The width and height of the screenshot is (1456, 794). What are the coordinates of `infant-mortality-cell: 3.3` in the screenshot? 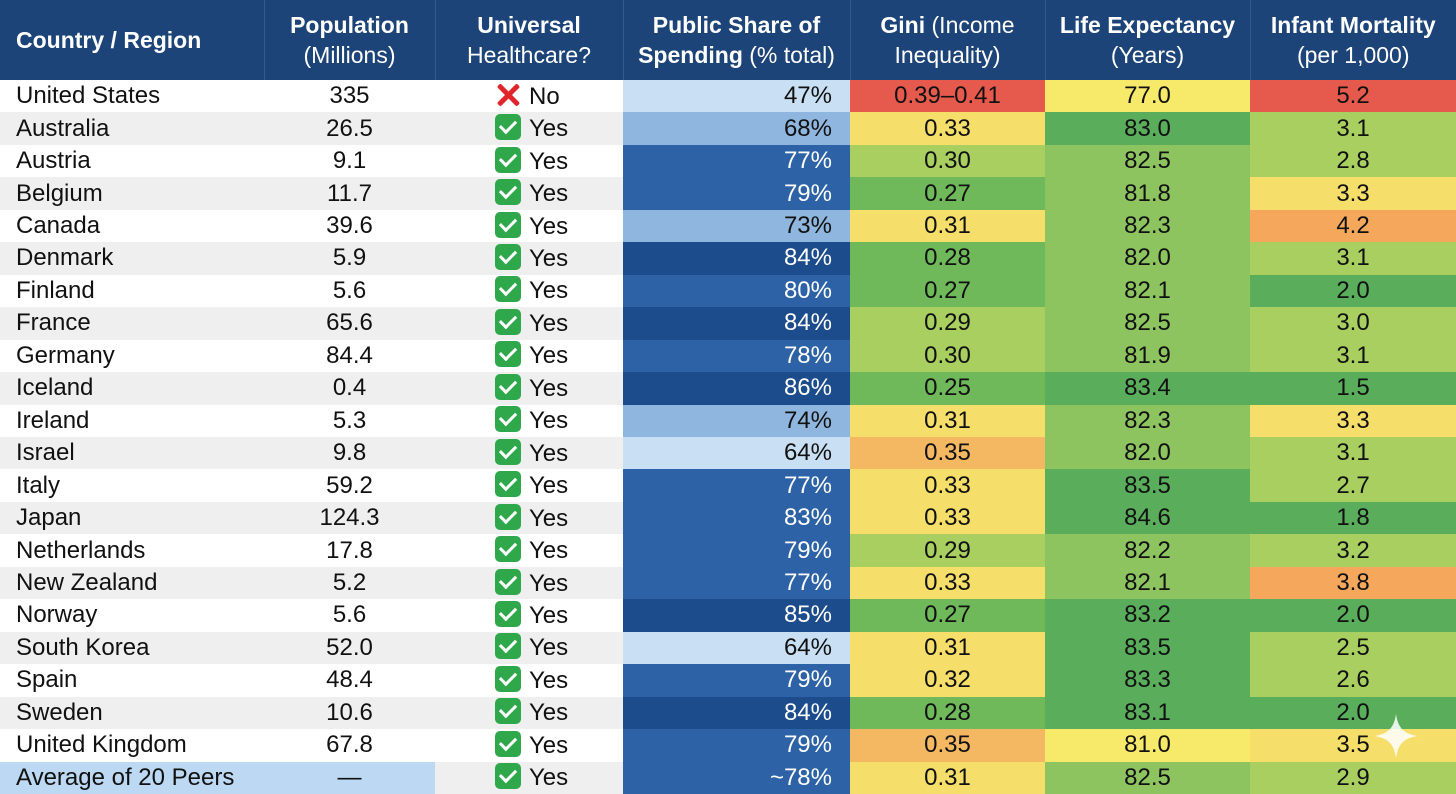 It's located at (1353, 420).